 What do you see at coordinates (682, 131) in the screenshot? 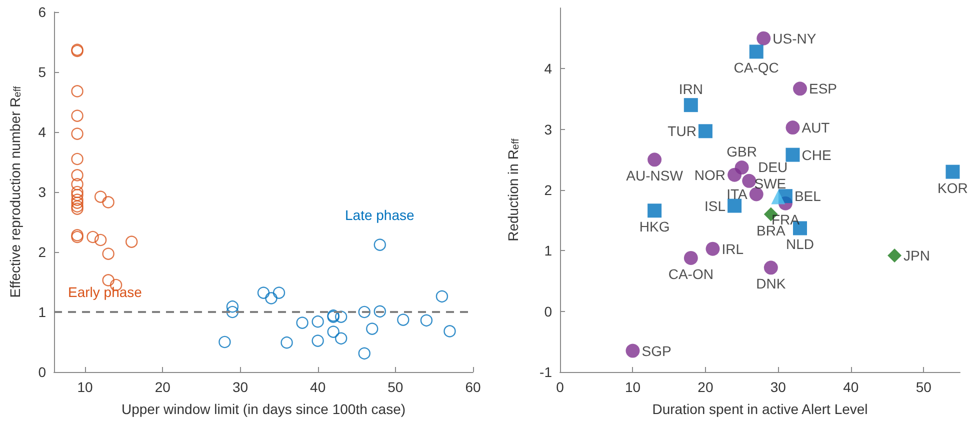
I see `data-label: TUR` at bounding box center [682, 131].